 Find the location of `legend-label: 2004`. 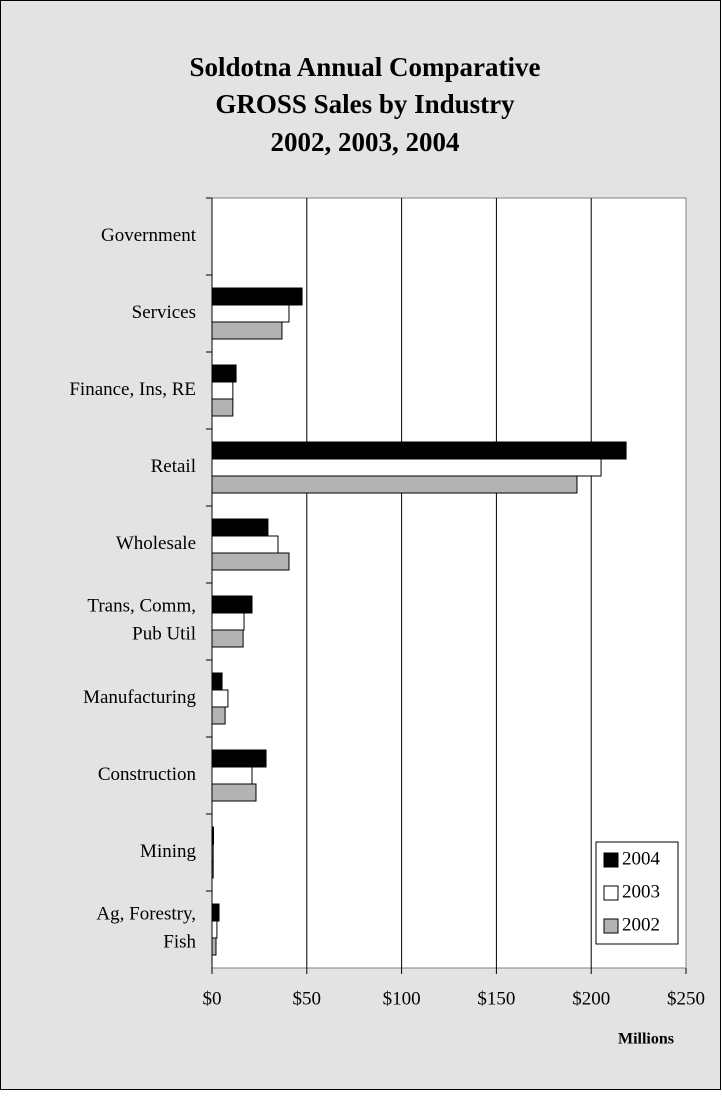

legend-label: 2004 is located at coordinates (641, 858).